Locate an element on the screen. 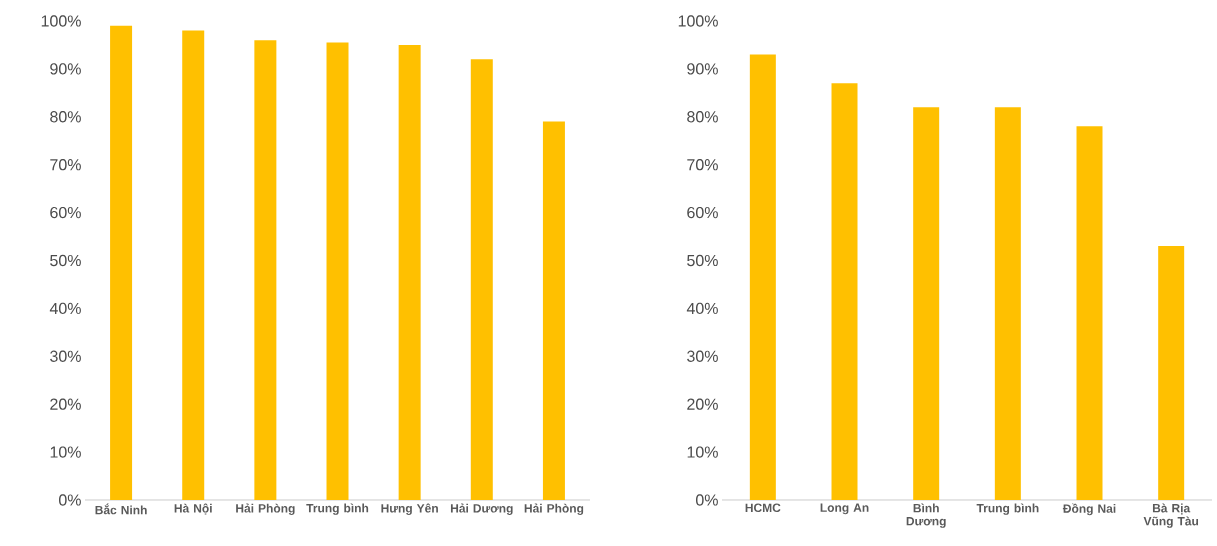 Image resolution: width=1217 pixels, height=546 pixels. x-tick-label: Đồng Nai is located at coordinates (1089, 509).